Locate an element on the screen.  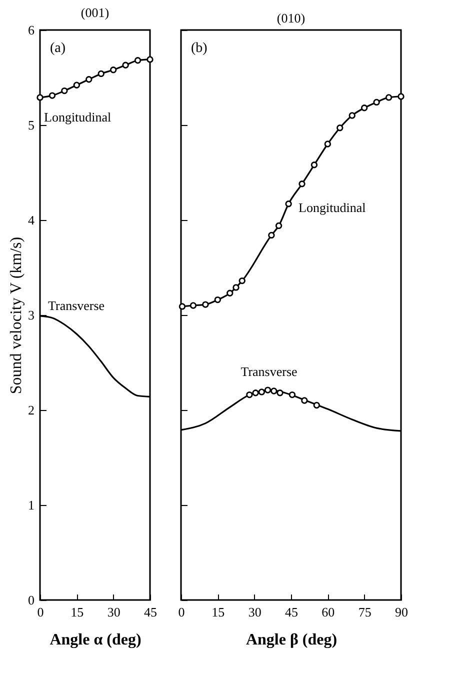
chart-title: (010) is located at coordinates (291, 18).